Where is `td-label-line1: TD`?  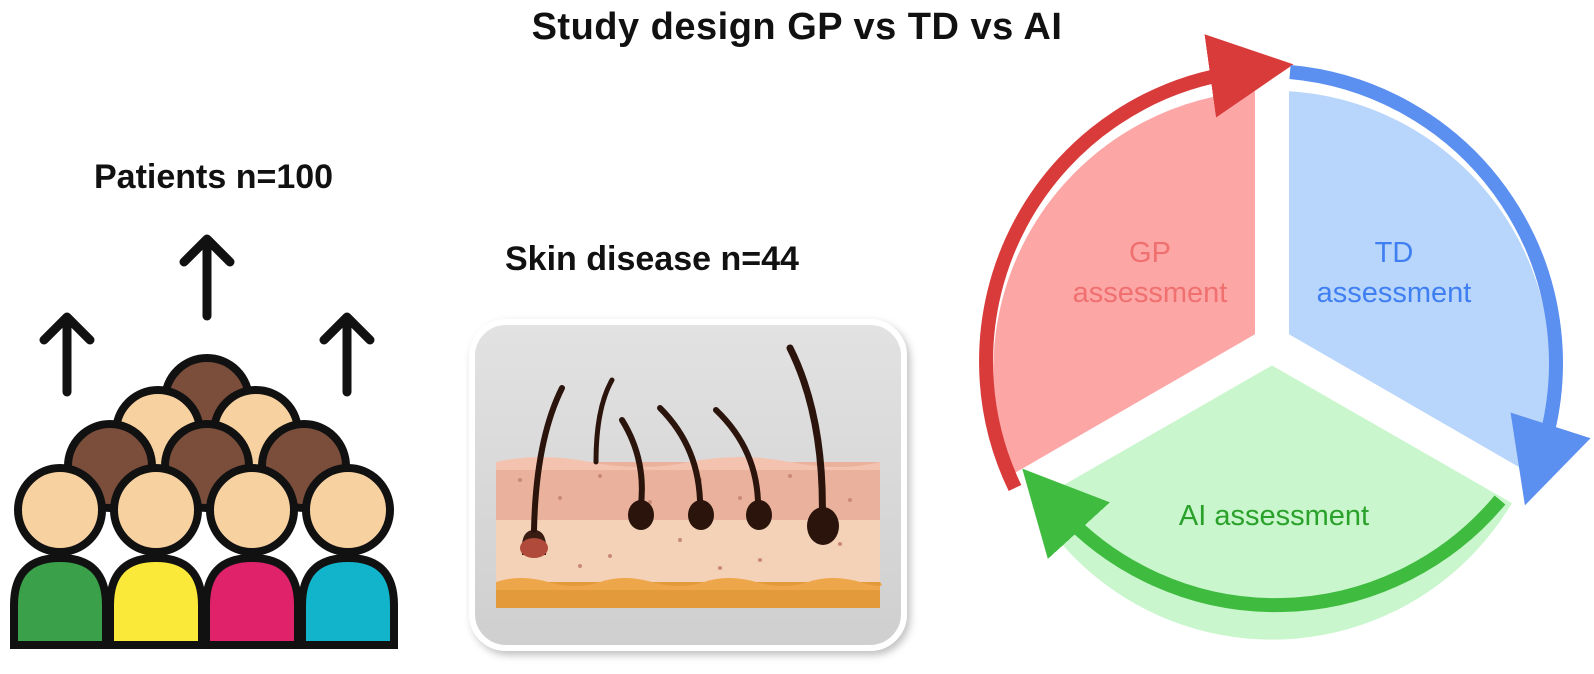
td-label-line1: TD is located at coordinates (1394, 253).